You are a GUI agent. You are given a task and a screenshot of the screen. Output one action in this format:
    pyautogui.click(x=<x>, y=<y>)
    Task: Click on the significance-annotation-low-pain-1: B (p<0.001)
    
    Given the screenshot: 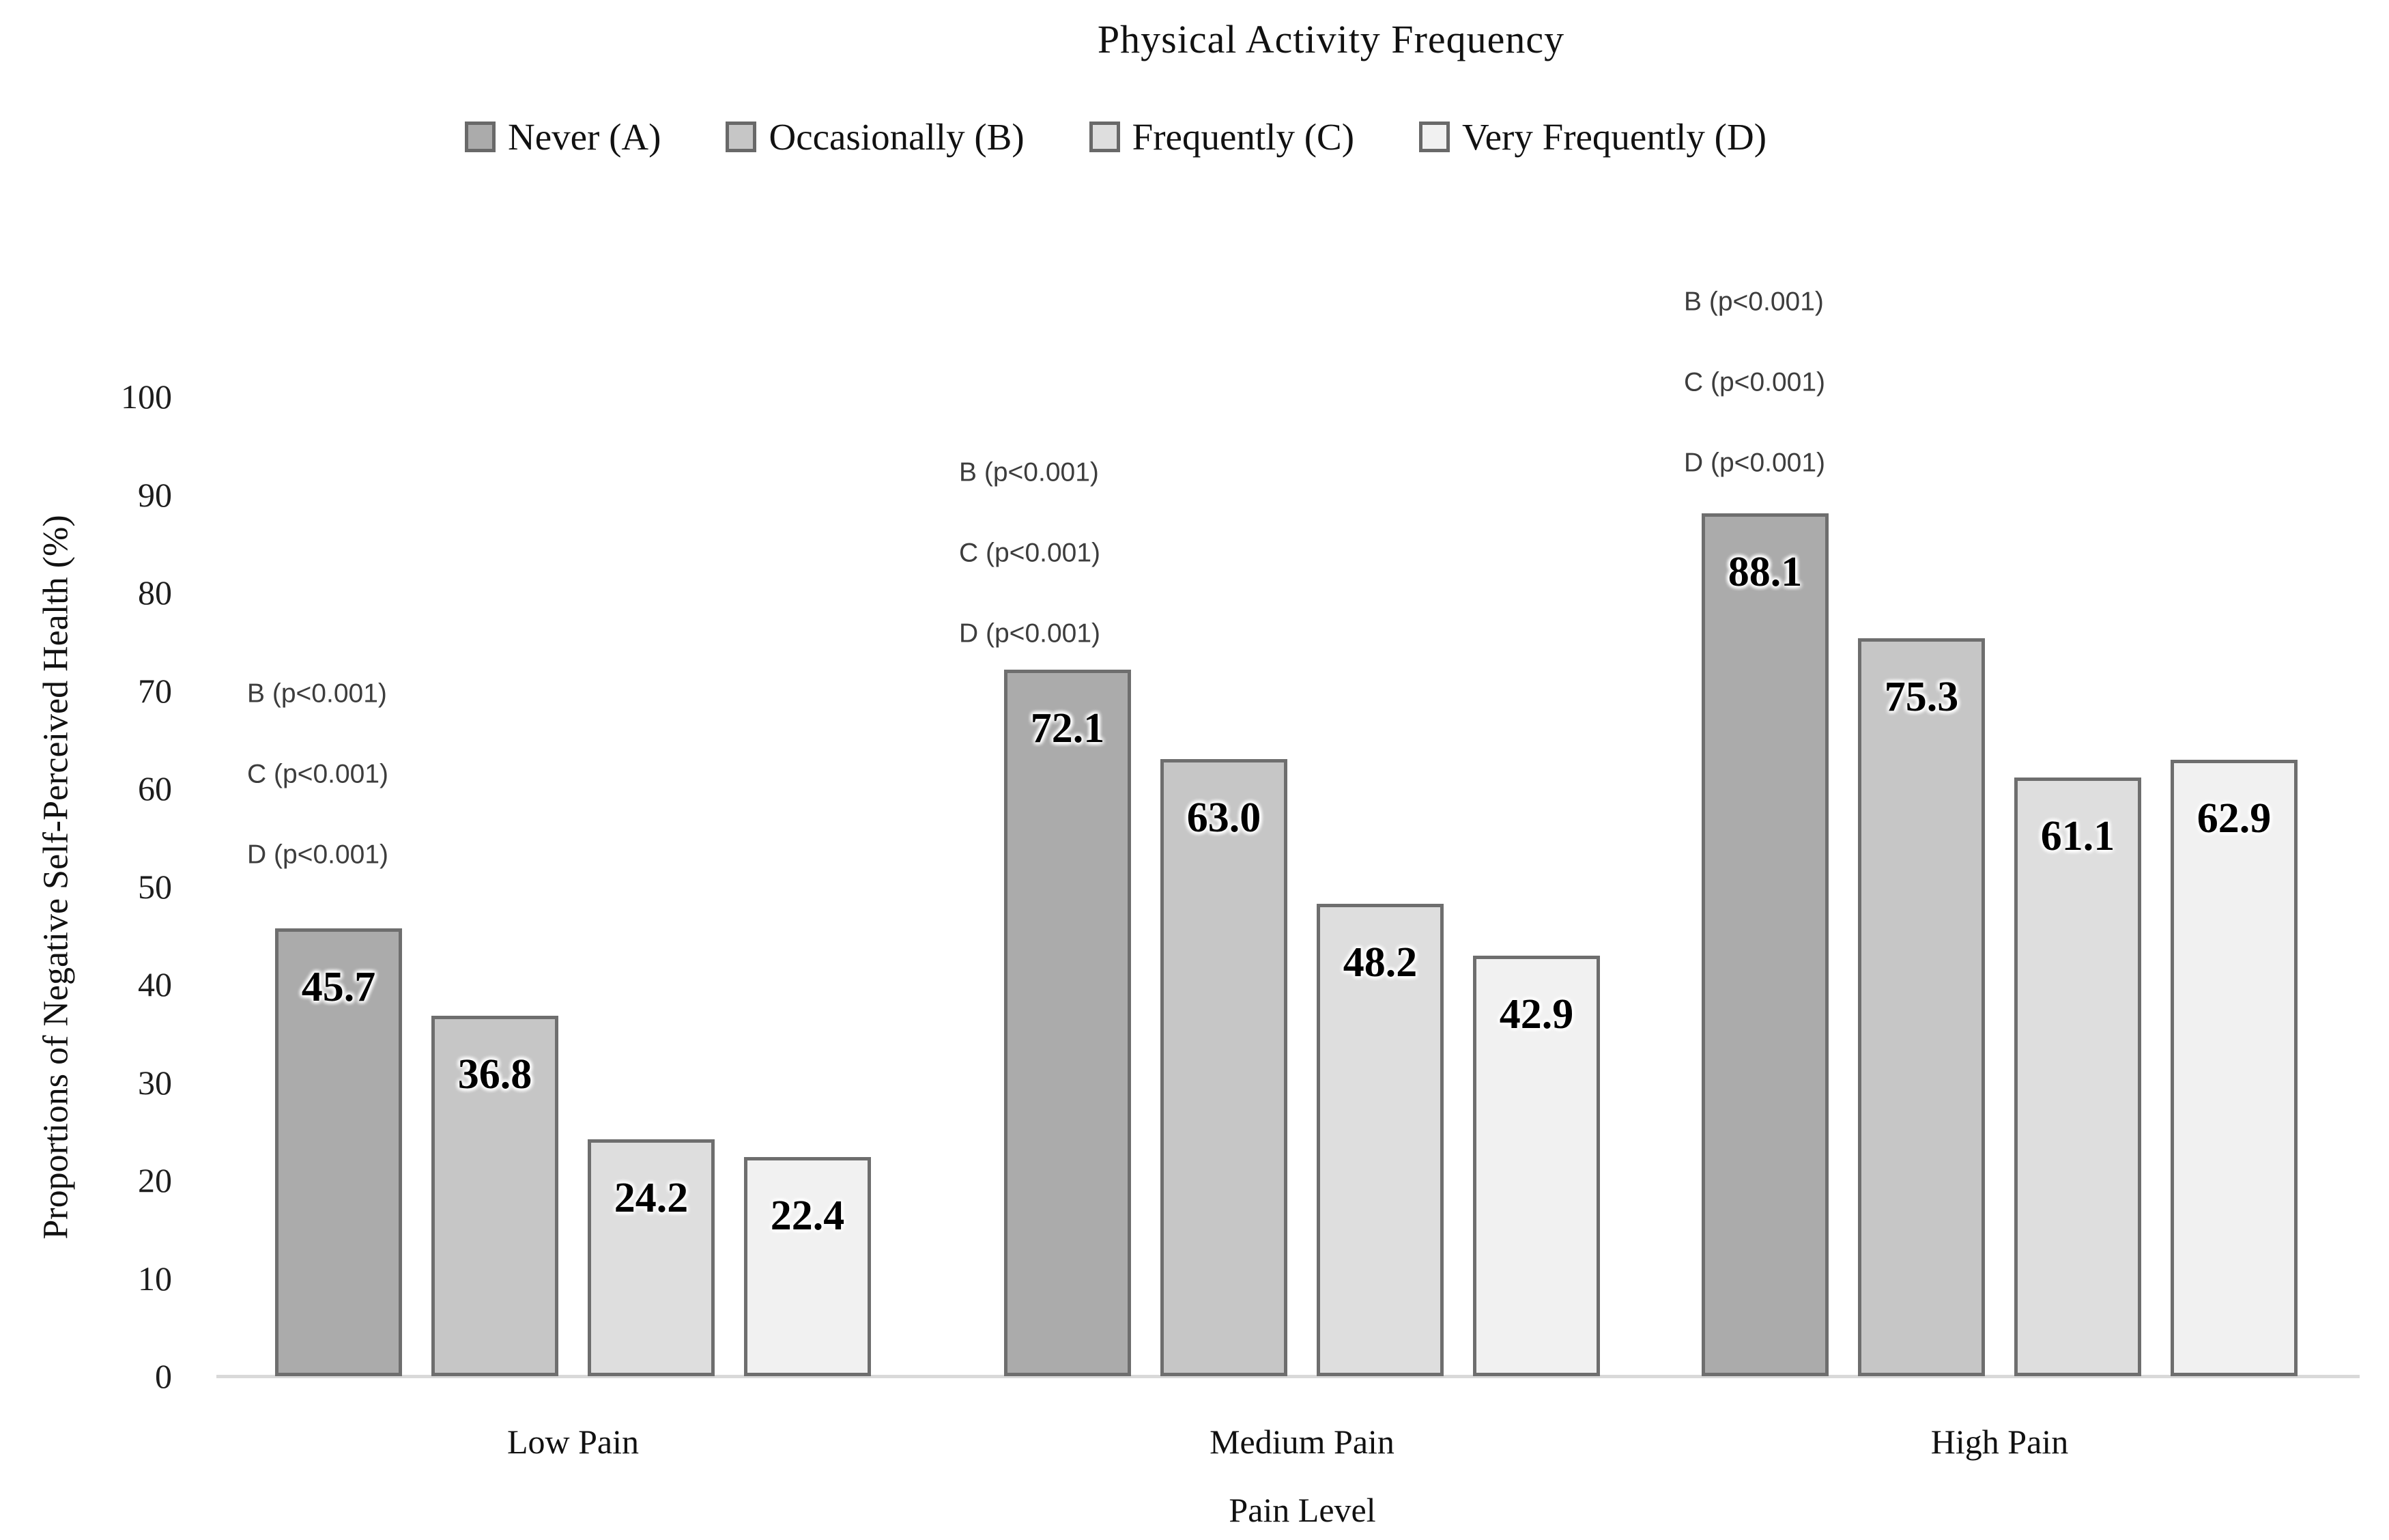 What is the action you would take?
    pyautogui.click(x=317, y=694)
    